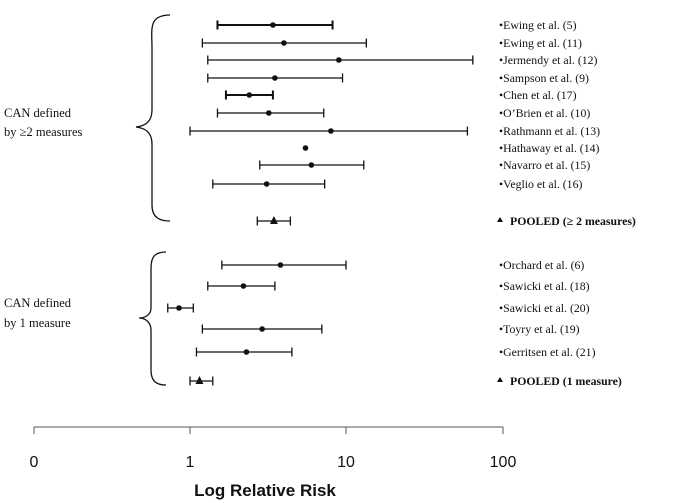 This screenshot has width=679, height=503. Describe the element at coordinates (566, 381) in the screenshot. I see `pooled-label: POOLED (1 measure)` at that location.